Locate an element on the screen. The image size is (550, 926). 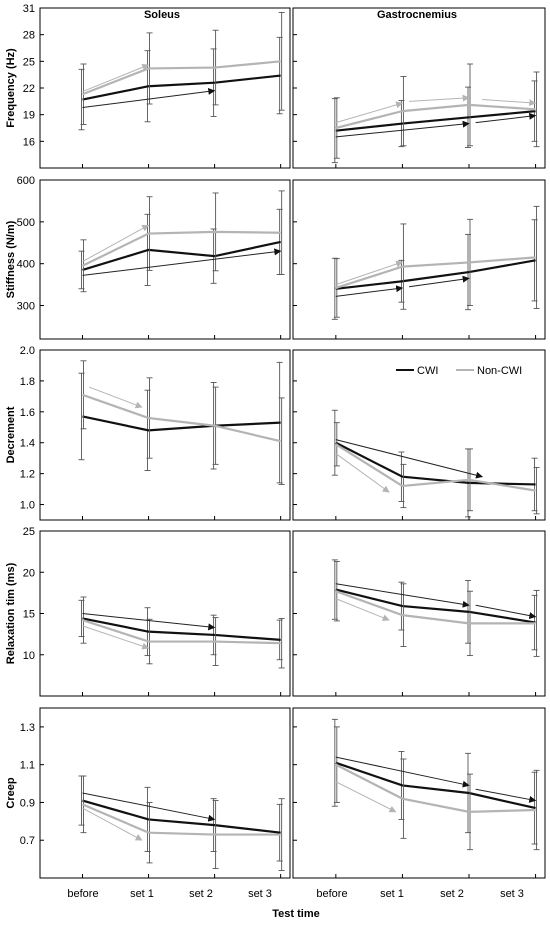
panel-9-ytick-label-2: 1.1 is located at coordinates (27, 766).